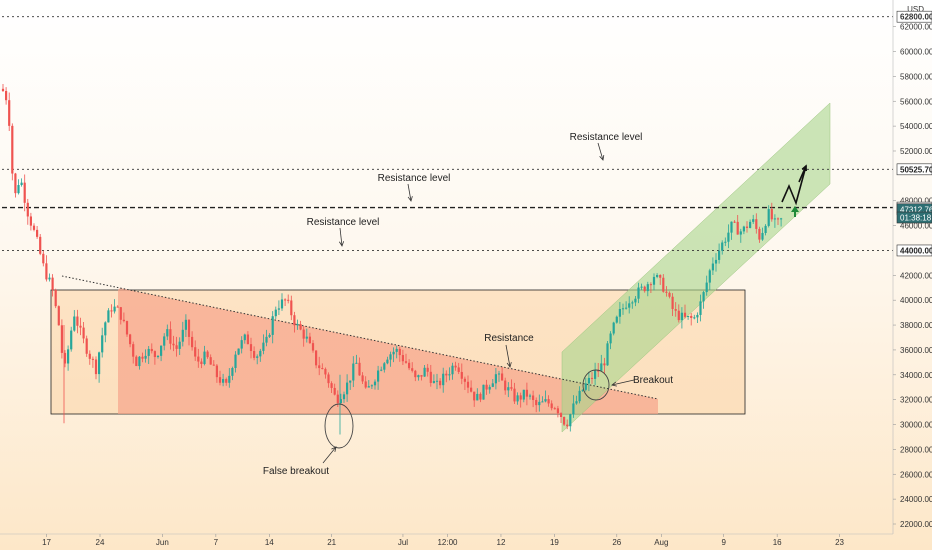 The width and height of the screenshot is (932, 550). I want to click on y-tick-label: 58000.00, so click(916, 76).